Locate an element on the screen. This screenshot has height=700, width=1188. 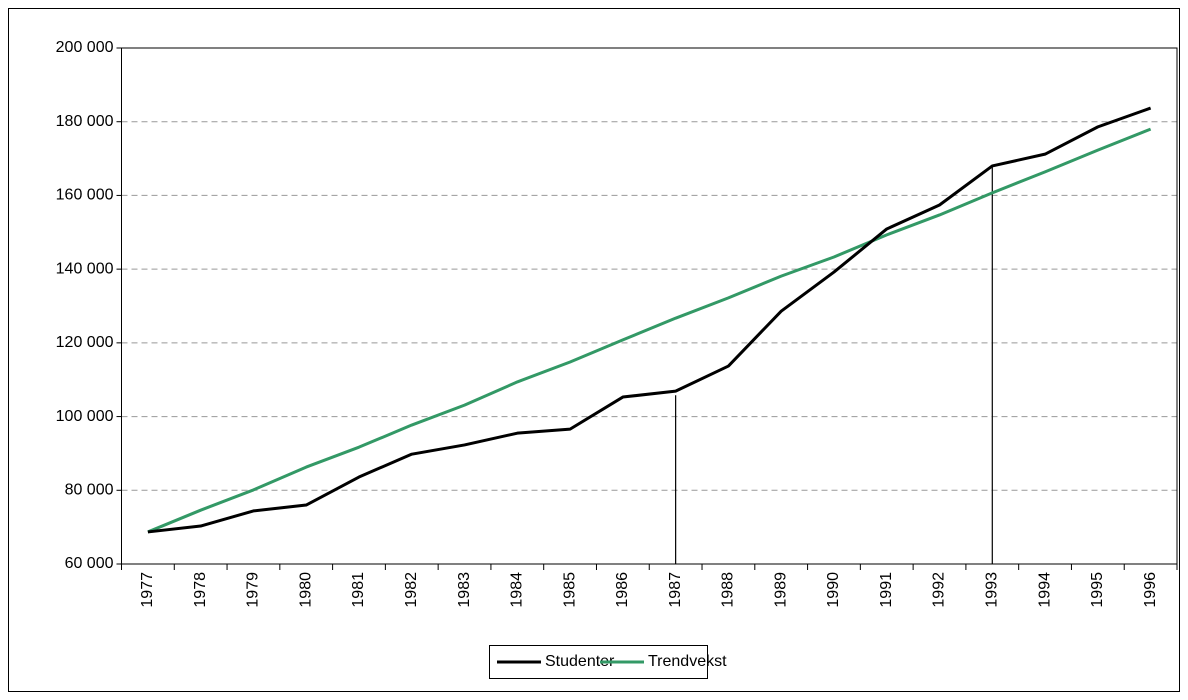
y-tick-label: 160 000 is located at coordinates (85, 195).